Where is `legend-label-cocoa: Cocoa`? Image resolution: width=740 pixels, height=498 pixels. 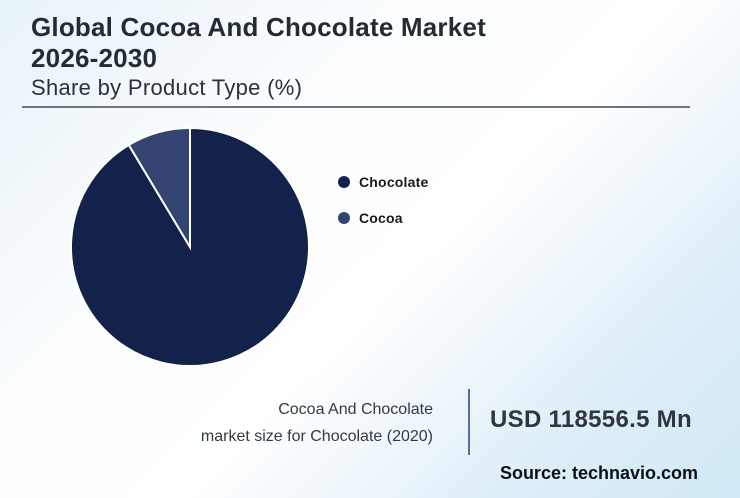
legend-label-cocoa: Cocoa is located at coordinates (381, 218).